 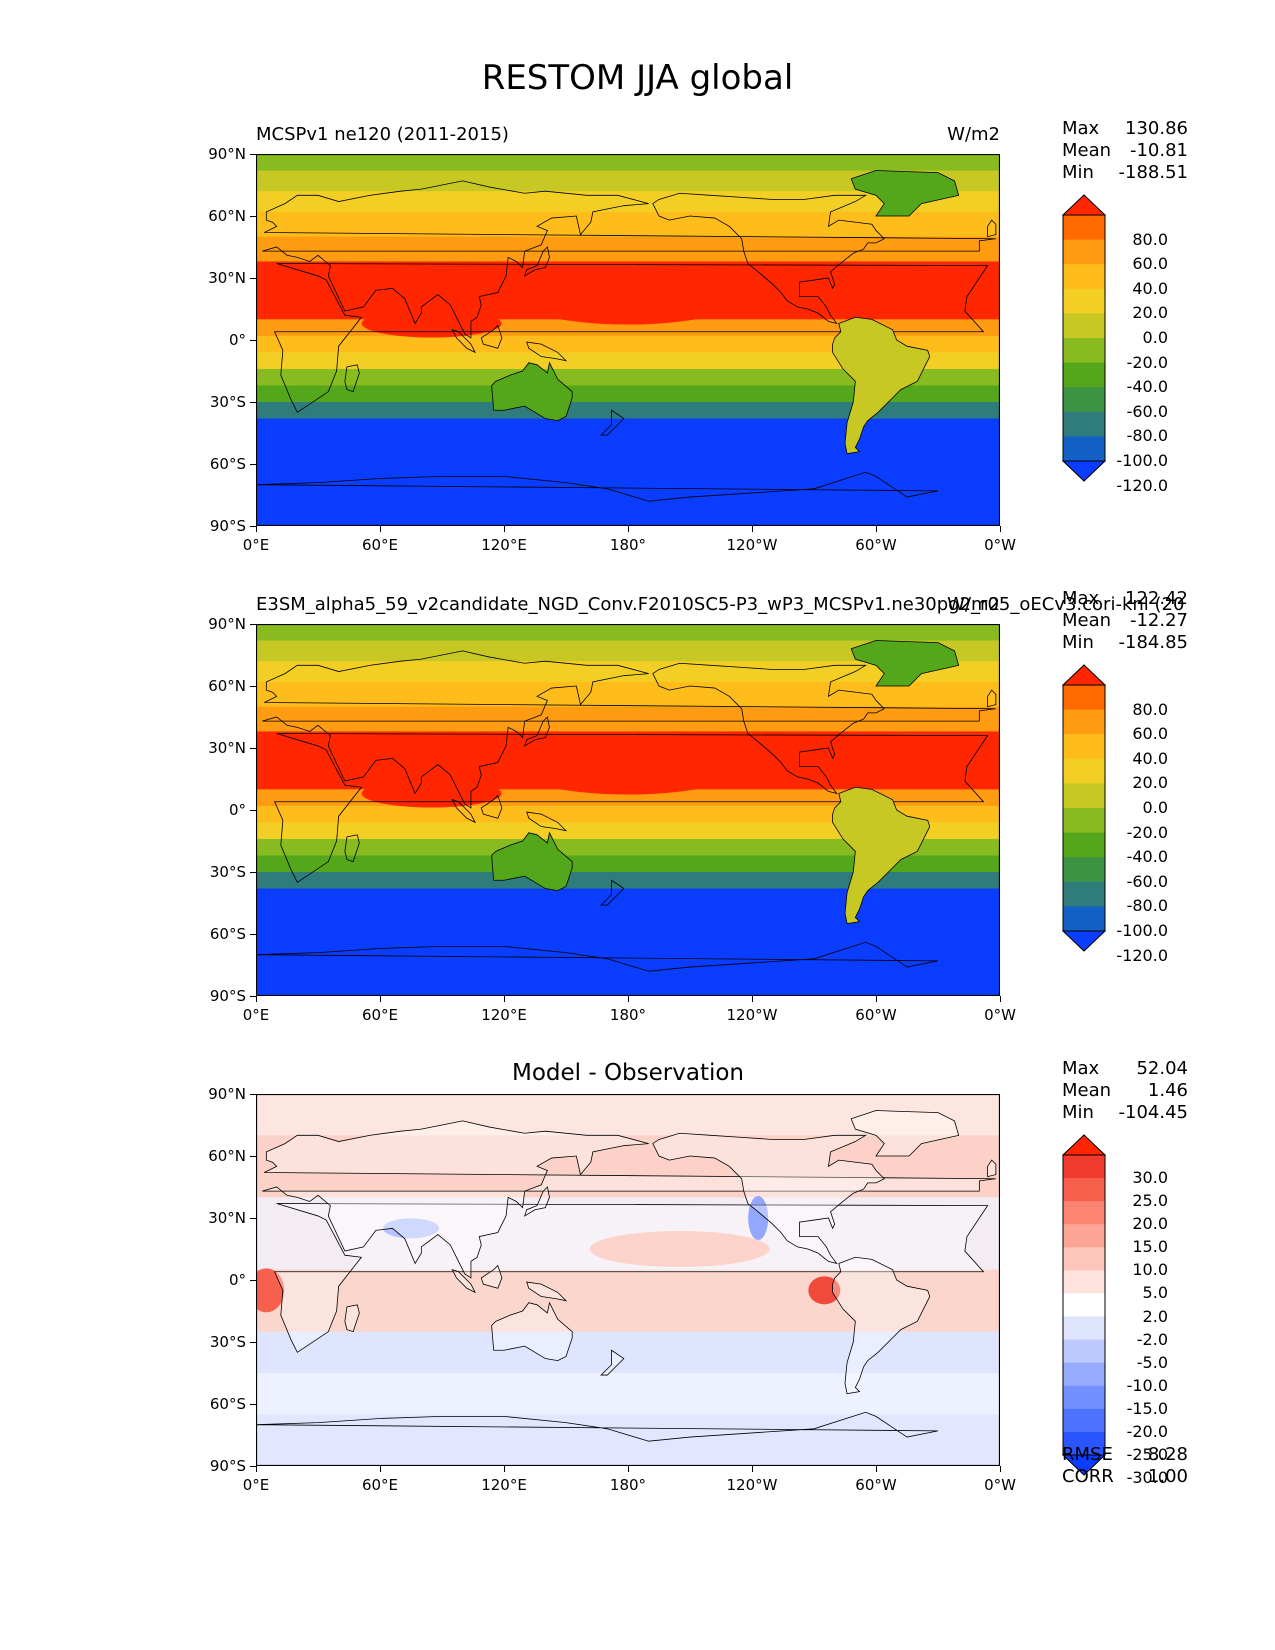 I want to click on map-model, so click(x=628, y=340).